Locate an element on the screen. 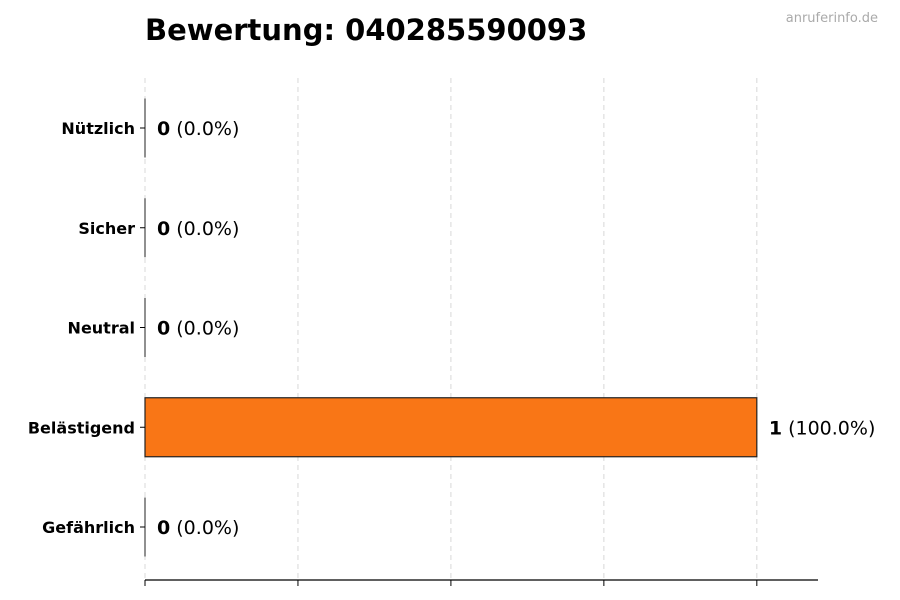 The height and width of the screenshot is (600, 900). category-label: Neutral is located at coordinates (101, 328).